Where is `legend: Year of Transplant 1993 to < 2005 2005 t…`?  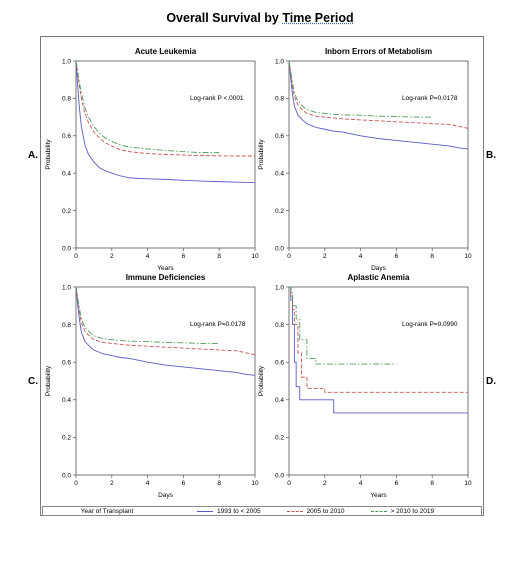 legend: Year of Transplant 1993 to < 2005 2005 t… is located at coordinates (262, 511).